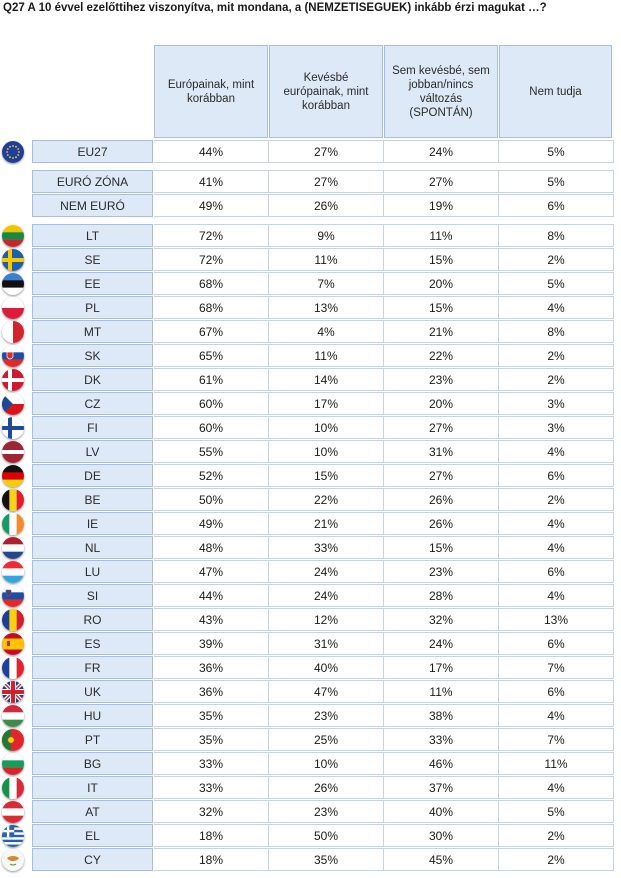 Image resolution: width=621 pixels, height=878 pixels. I want to click on table-row: SE 72% 11% 15% 2%, so click(310, 260).